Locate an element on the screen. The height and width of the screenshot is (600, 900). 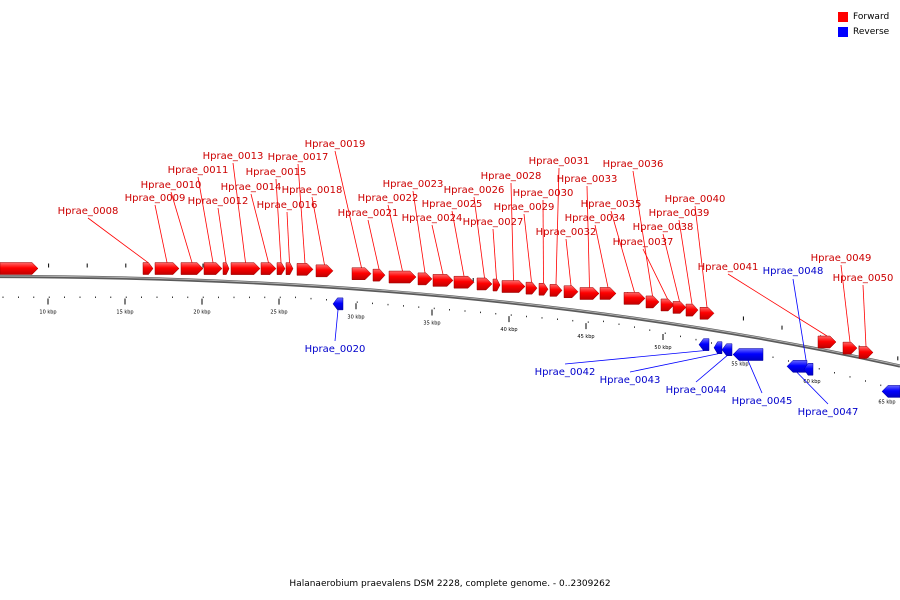
gene-label-Hprae_0016: Hprae_0016 is located at coordinates (287, 205).